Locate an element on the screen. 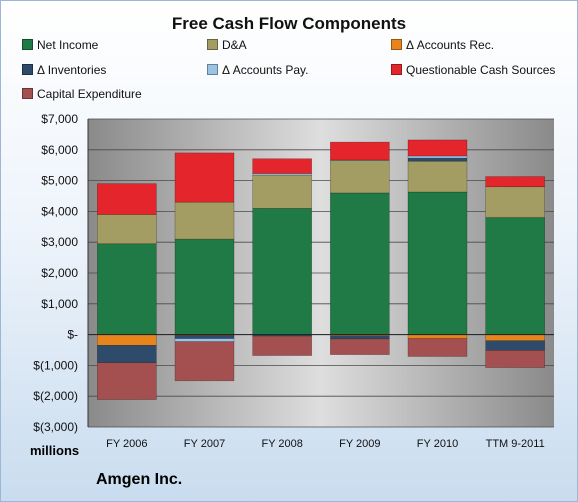 The height and width of the screenshot is (502, 578). legend-item-d-and-a: D&A is located at coordinates (227, 45).